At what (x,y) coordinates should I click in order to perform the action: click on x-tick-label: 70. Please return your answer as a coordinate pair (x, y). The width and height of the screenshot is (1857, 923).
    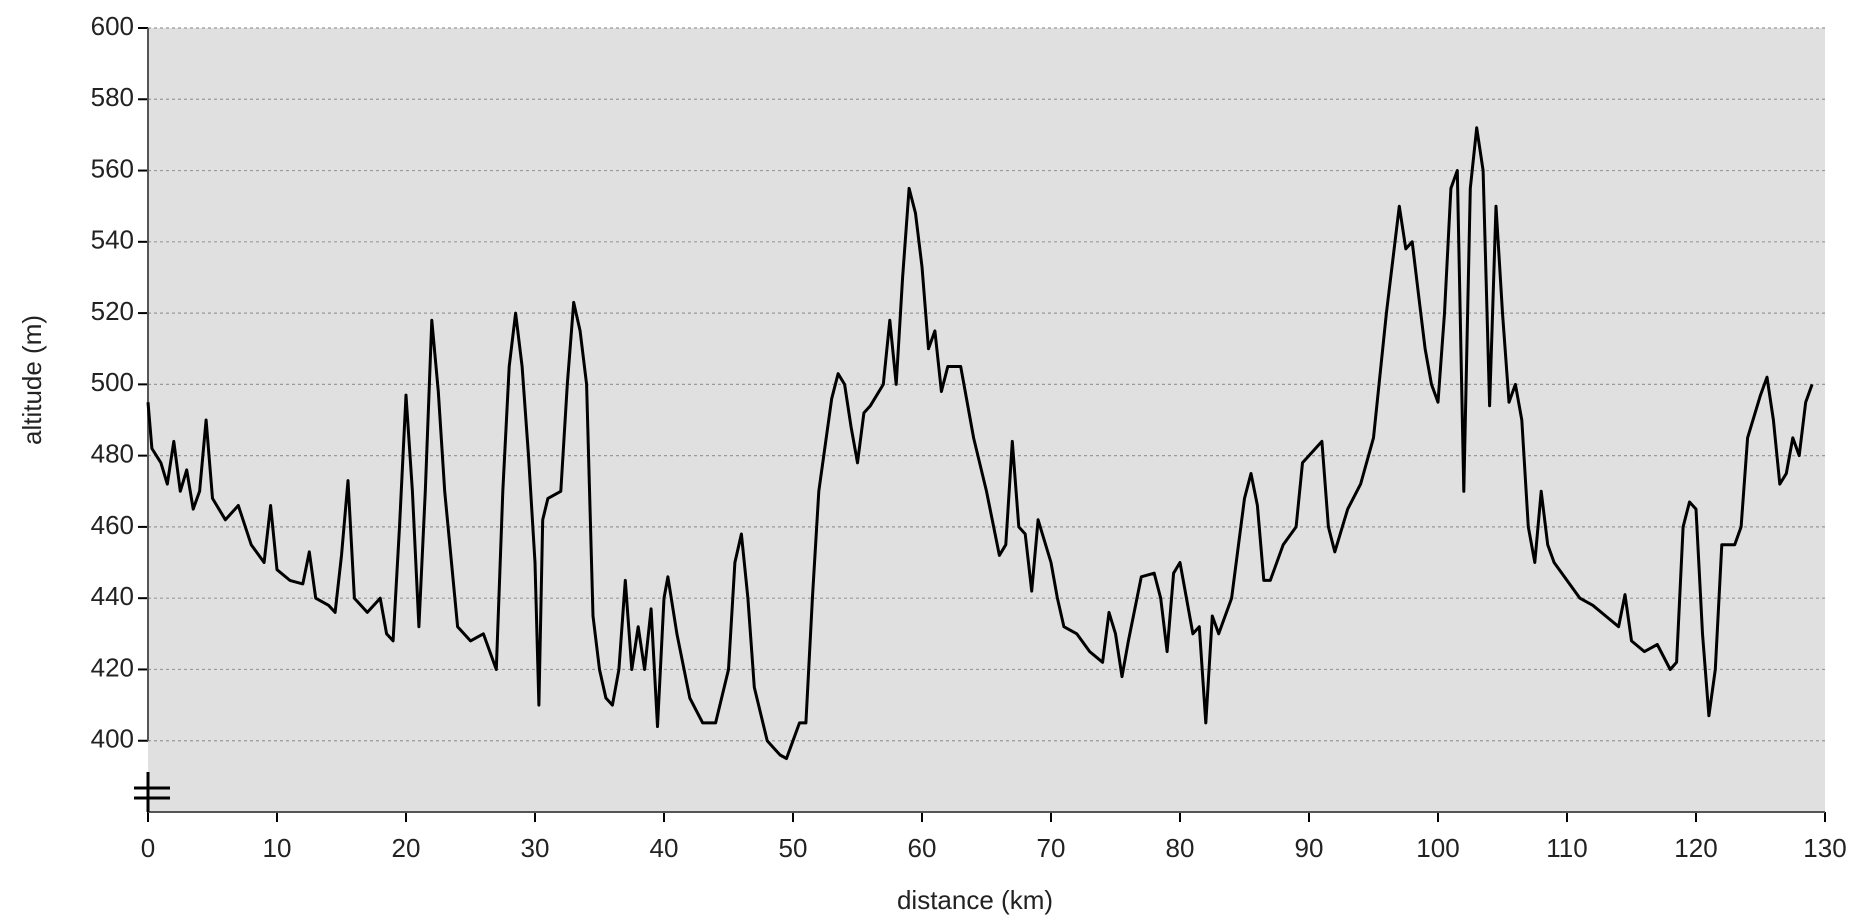
    Looking at the image, I should click on (1051, 848).